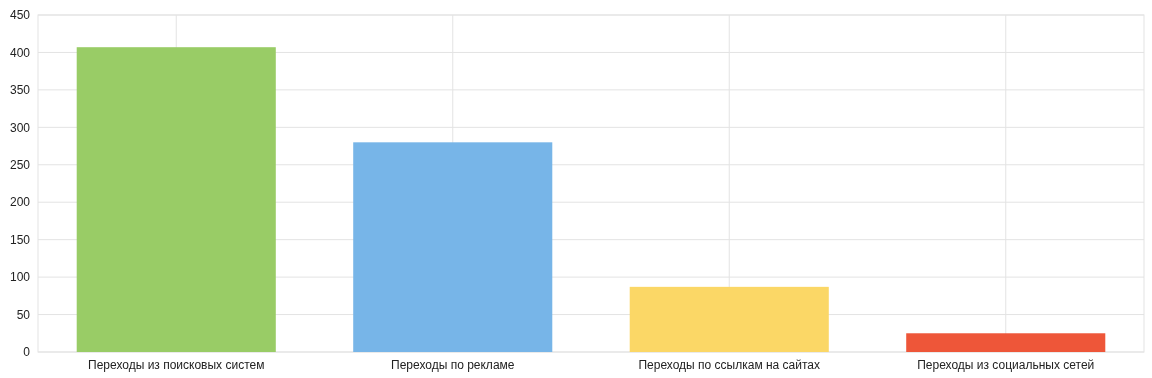 The image size is (1152, 378). I want to click on y-tick-label: 100, so click(20, 277).